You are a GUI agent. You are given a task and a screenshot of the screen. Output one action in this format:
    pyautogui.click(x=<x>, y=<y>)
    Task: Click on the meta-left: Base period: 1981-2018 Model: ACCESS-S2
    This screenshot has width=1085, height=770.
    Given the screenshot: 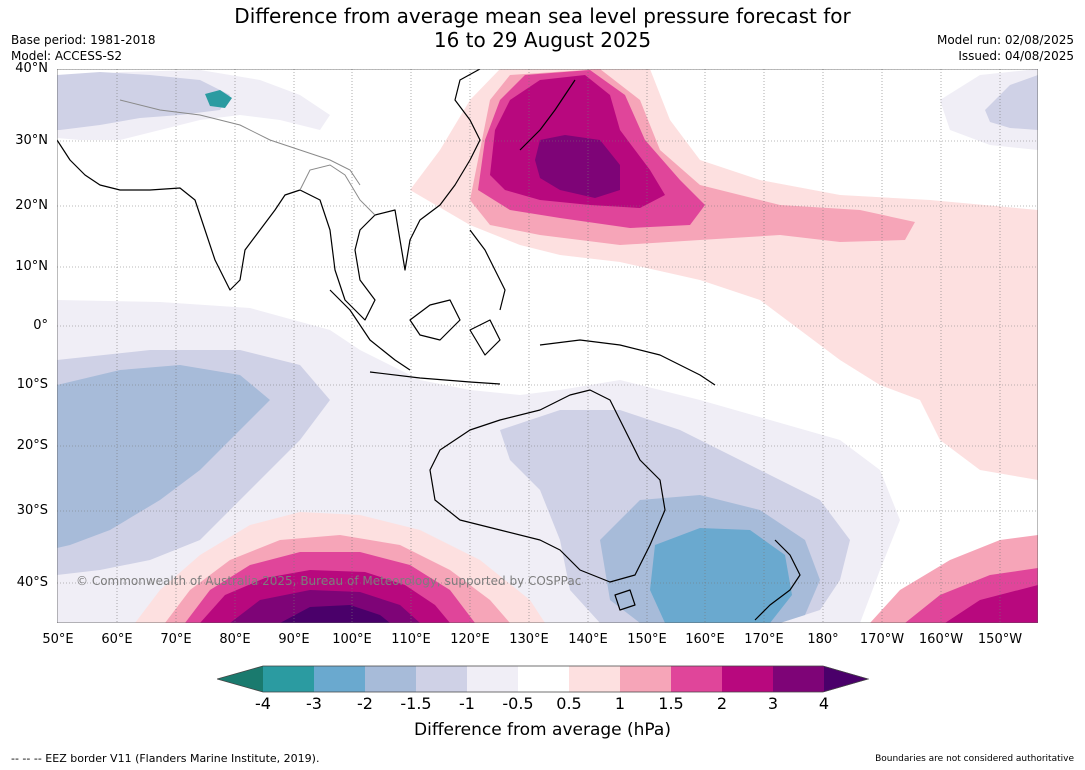 What is the action you would take?
    pyautogui.click(x=83, y=48)
    